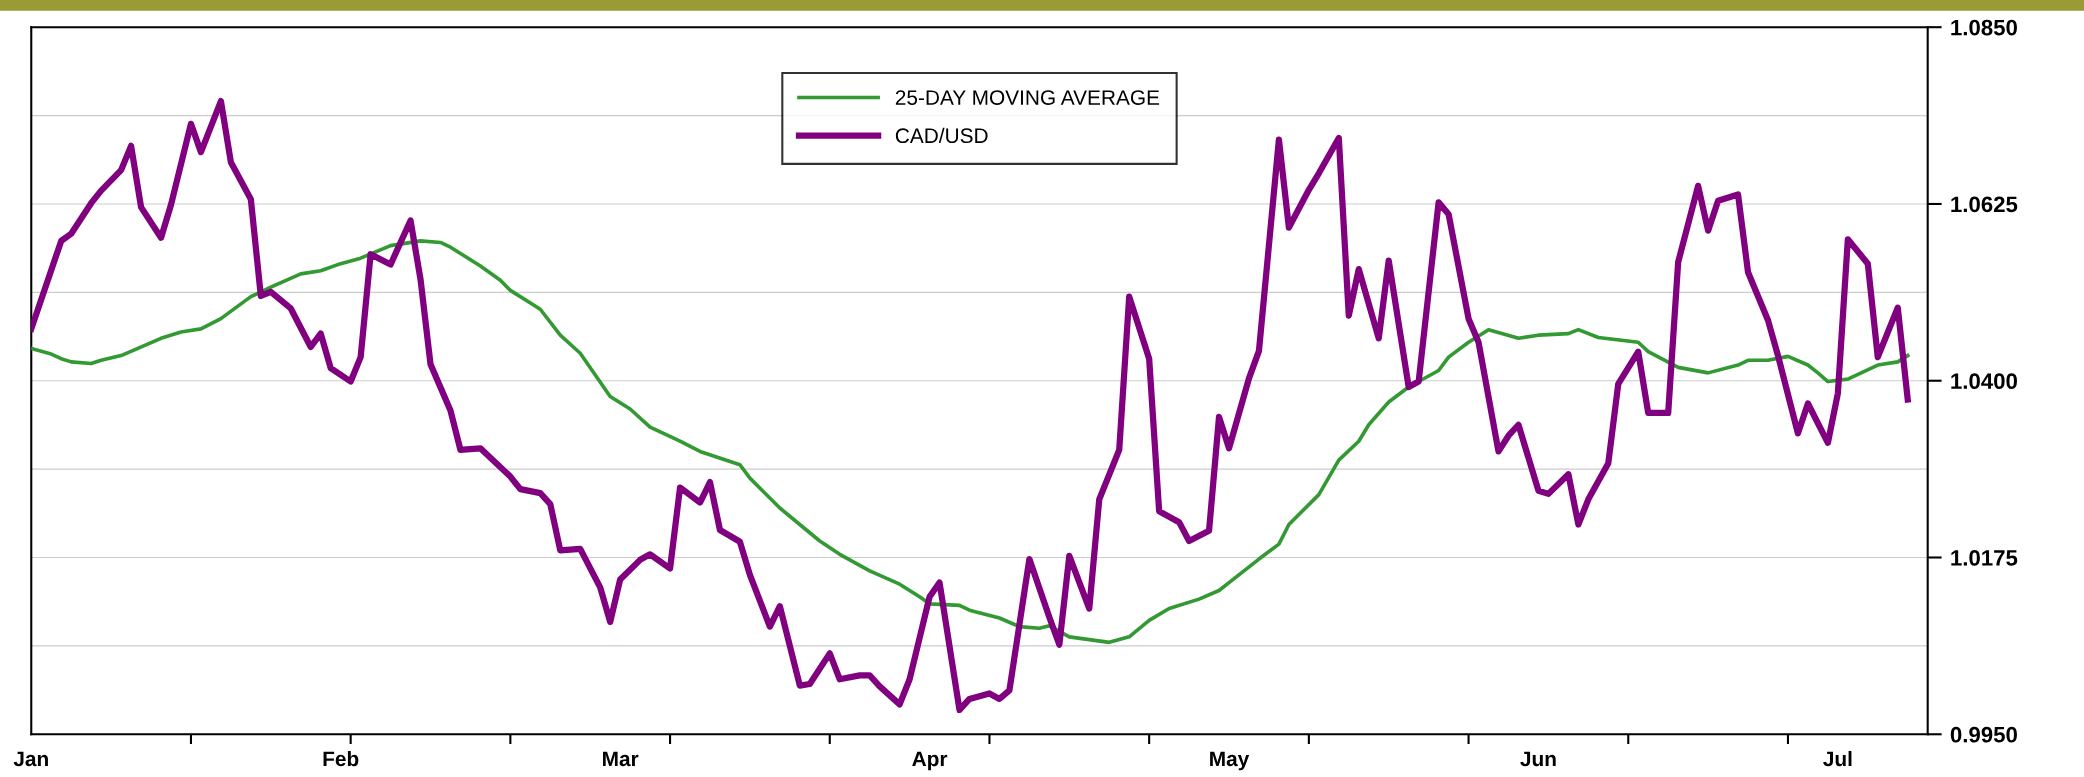  What do you see at coordinates (1984, 381) in the screenshot?
I see `y-tick-label: 1.0400` at bounding box center [1984, 381].